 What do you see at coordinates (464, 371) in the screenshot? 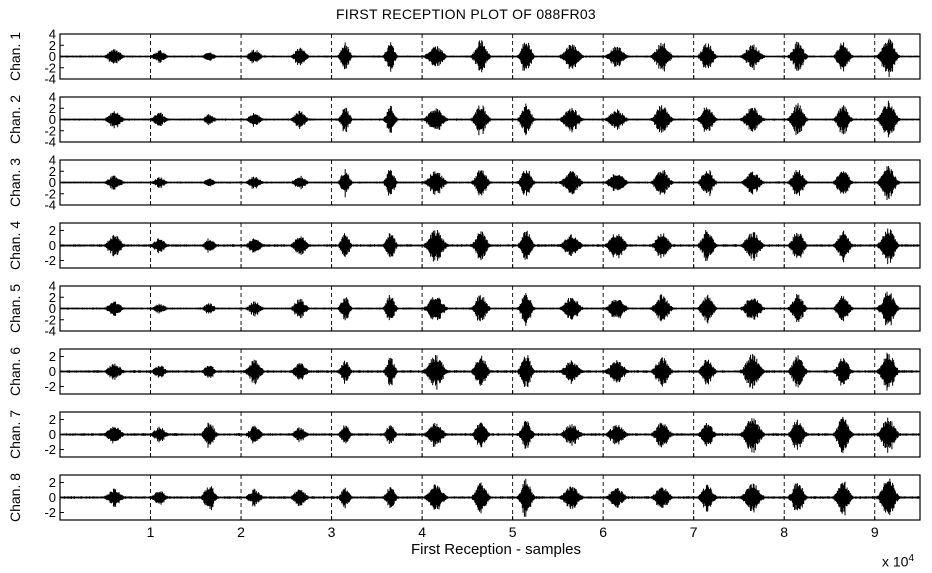
I see `channel-panel-6: 20-2 Chan. 6` at bounding box center [464, 371].